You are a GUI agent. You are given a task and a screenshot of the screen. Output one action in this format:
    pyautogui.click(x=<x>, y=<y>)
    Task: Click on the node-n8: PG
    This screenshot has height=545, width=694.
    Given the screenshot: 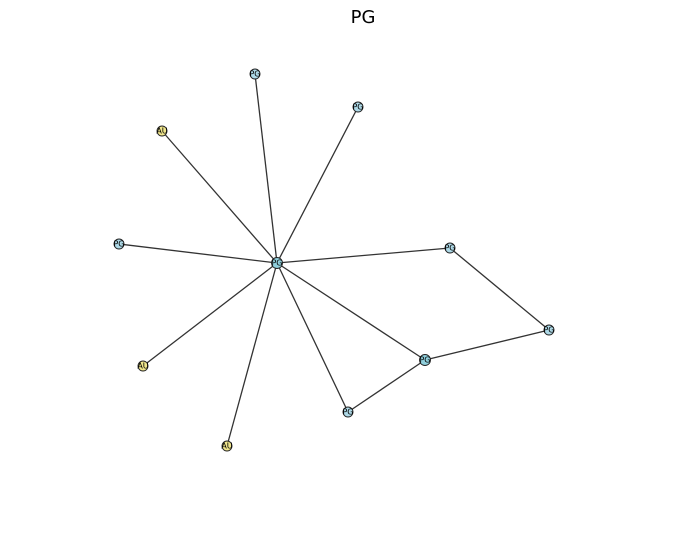 What is the action you would take?
    pyautogui.click(x=348, y=412)
    